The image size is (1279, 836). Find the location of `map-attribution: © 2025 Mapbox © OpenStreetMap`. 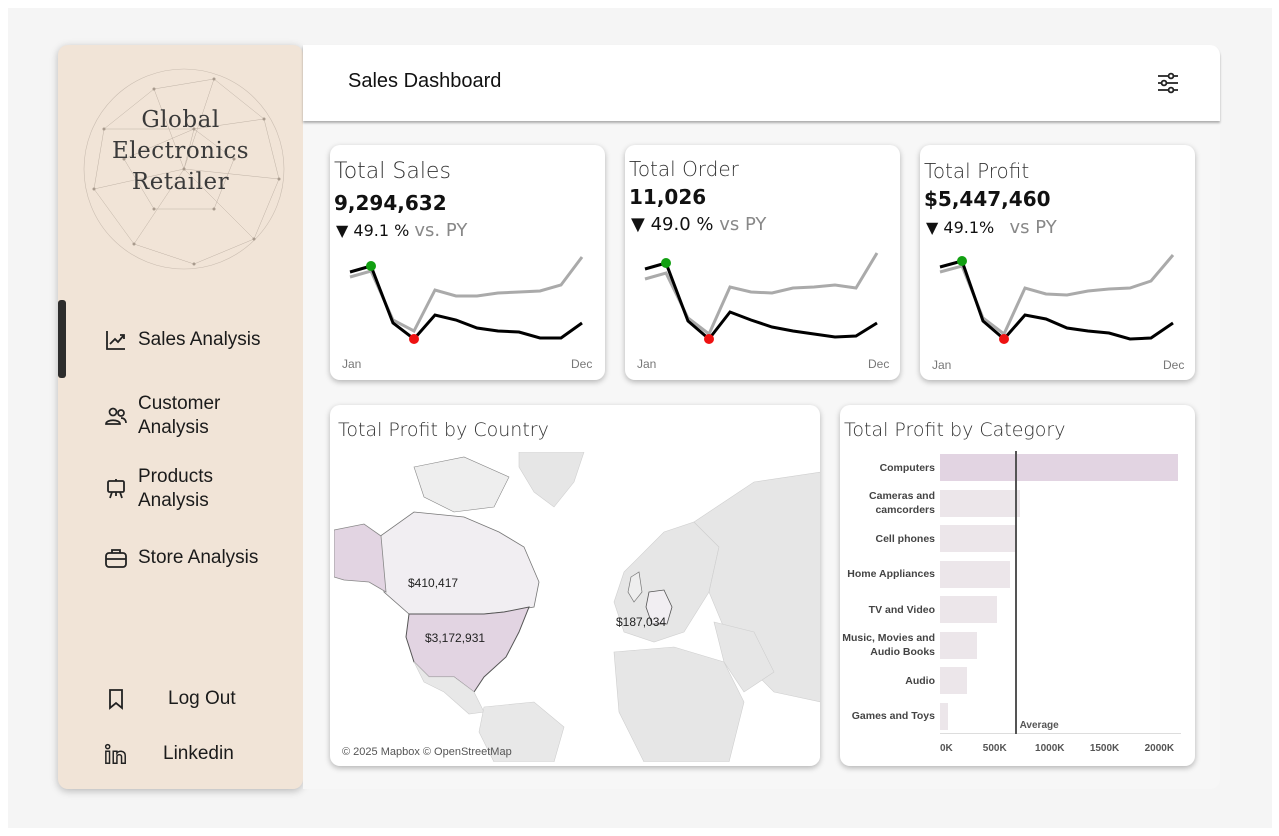

map-attribution: © 2025 Mapbox © OpenStreetMap is located at coordinates (427, 752).